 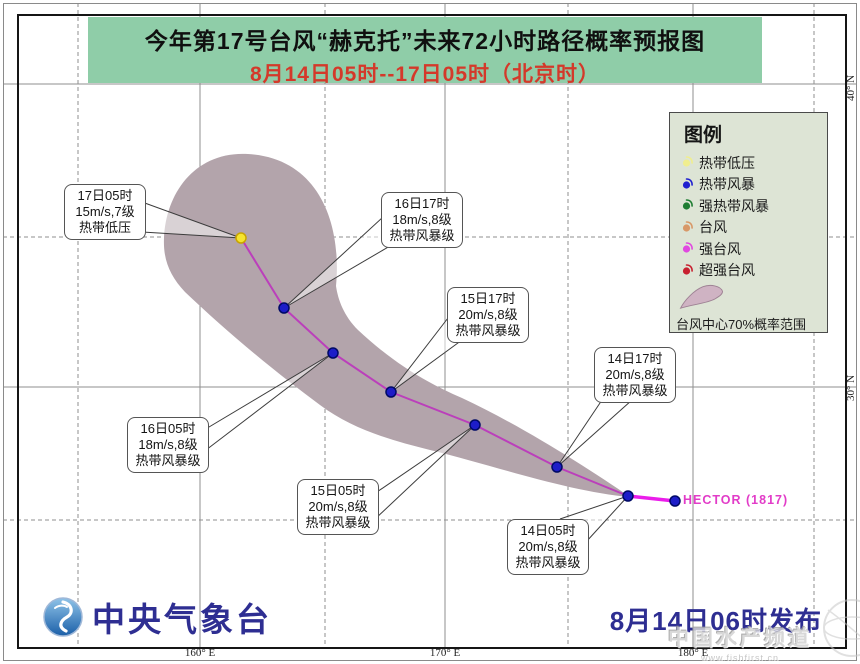 I want to click on cma-logo-icon, so click(x=63, y=617).